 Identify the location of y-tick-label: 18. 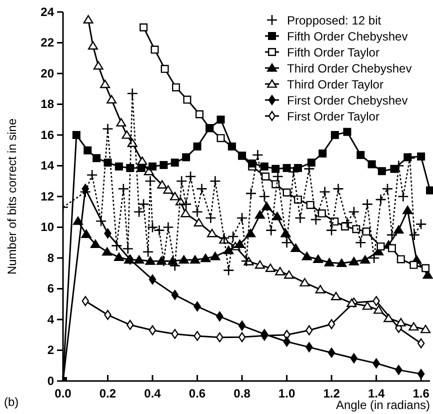
(47, 104).